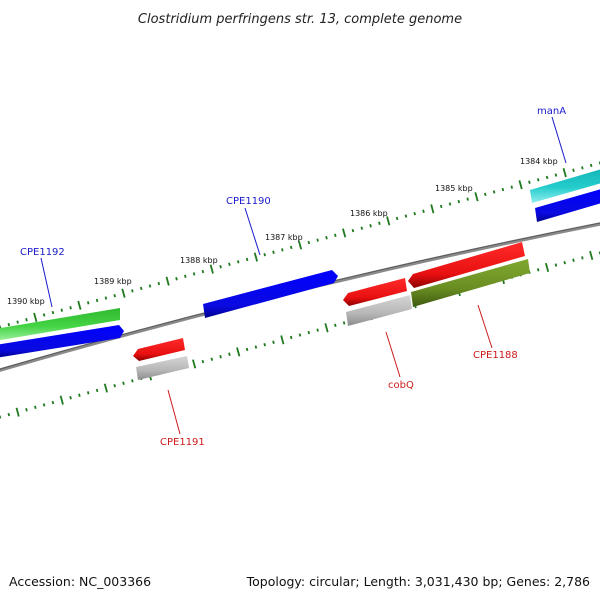 This screenshot has width=600, height=600. Describe the element at coordinates (182, 442) in the screenshot. I see `gene-label-cpe1191: CPE1191` at that location.